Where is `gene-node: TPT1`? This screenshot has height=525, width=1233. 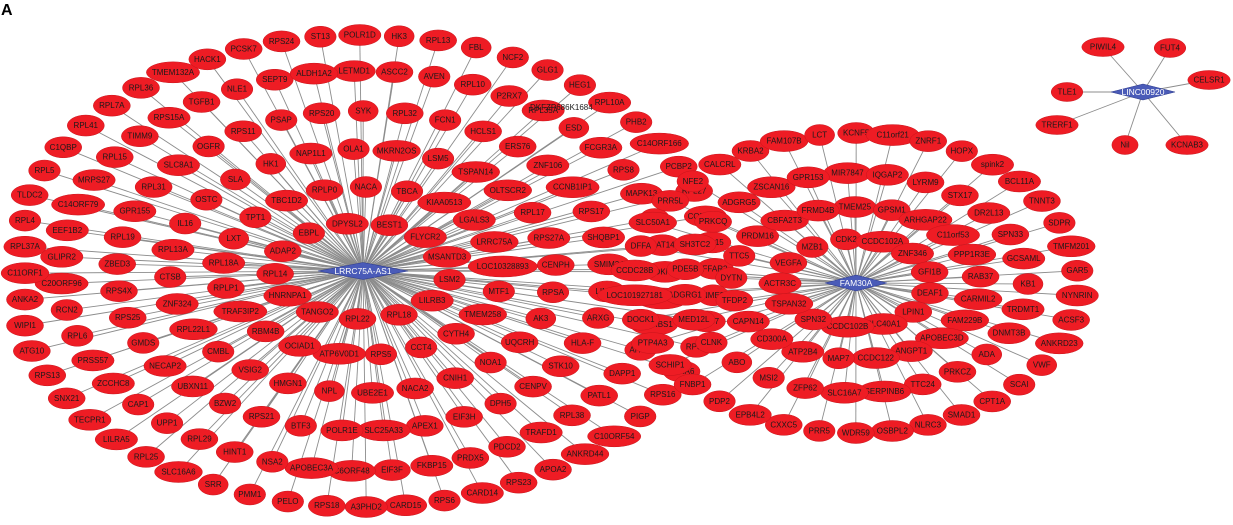 gene-node: TPT1 is located at coordinates (255, 217).